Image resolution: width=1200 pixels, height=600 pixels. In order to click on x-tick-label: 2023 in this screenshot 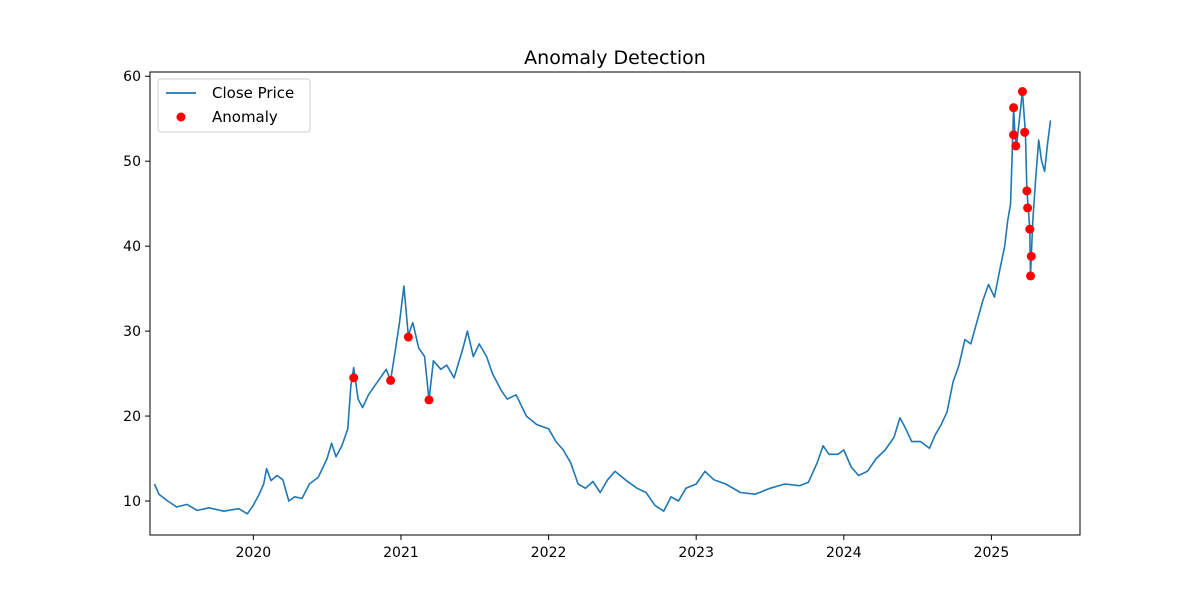, I will do `click(696, 553)`.